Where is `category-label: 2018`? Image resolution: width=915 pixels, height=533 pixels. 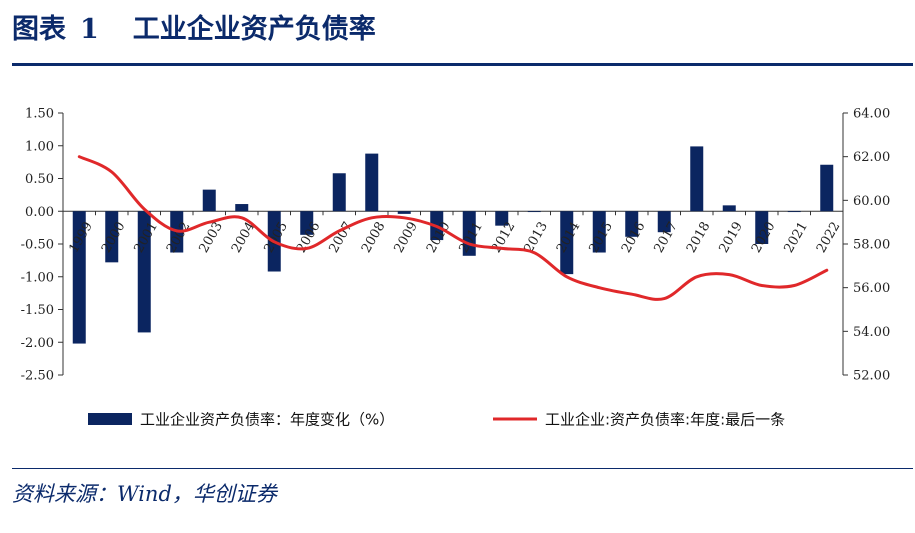
category-label: 2018 is located at coordinates (699, 237).